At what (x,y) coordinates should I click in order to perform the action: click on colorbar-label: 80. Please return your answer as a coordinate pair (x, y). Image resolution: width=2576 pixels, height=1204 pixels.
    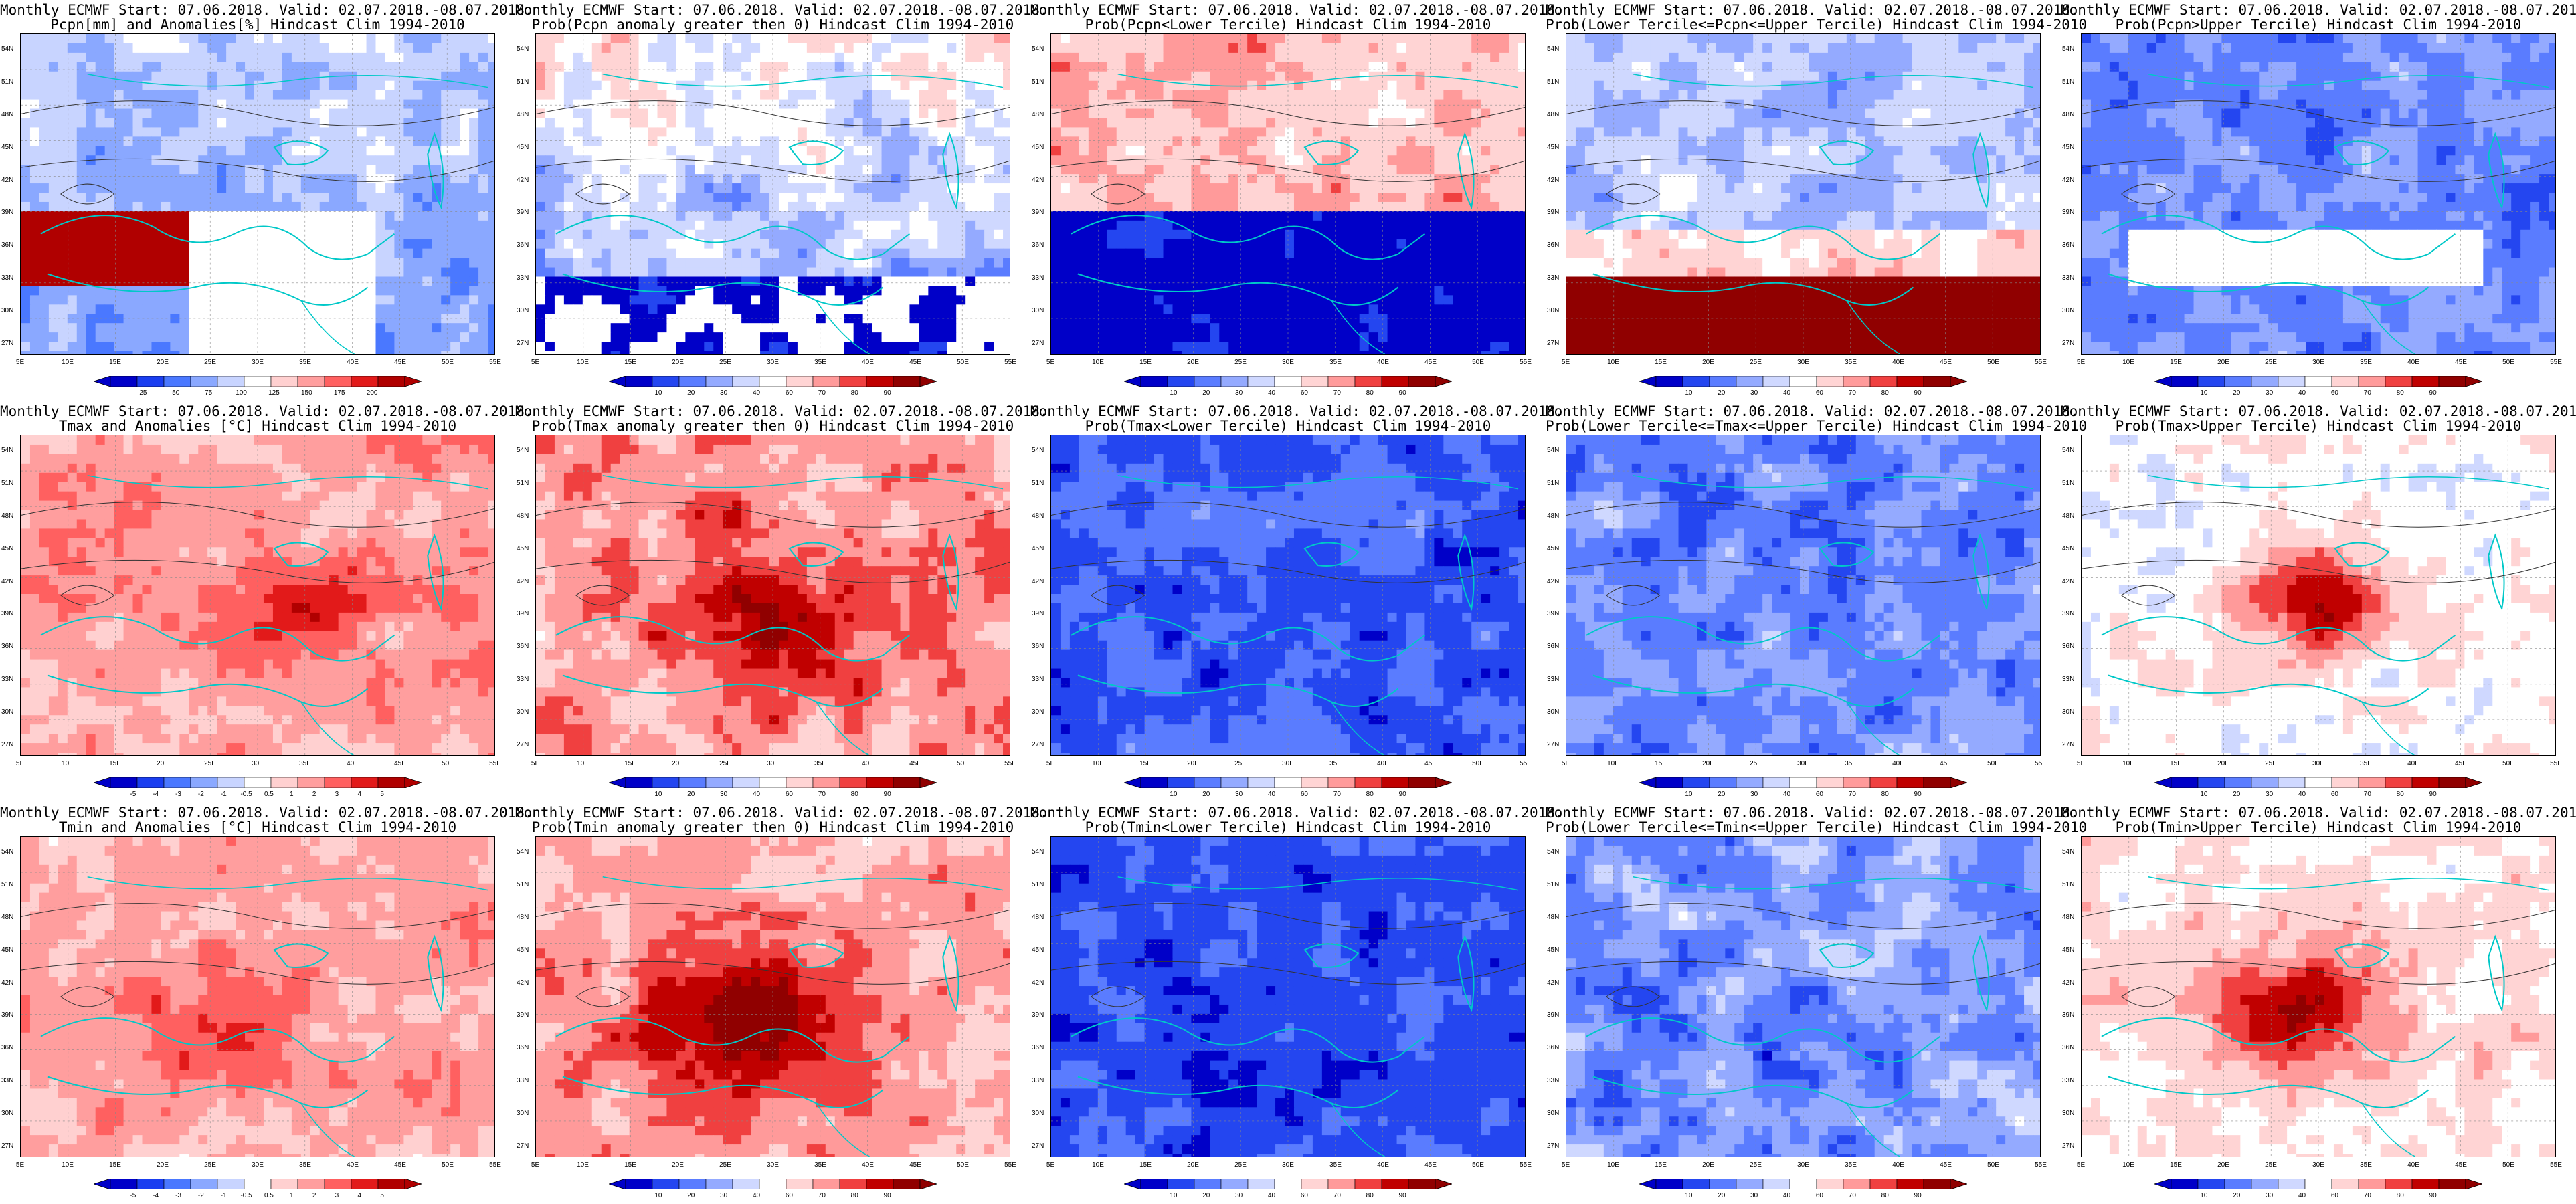
    Looking at the image, I should click on (2400, 1195).